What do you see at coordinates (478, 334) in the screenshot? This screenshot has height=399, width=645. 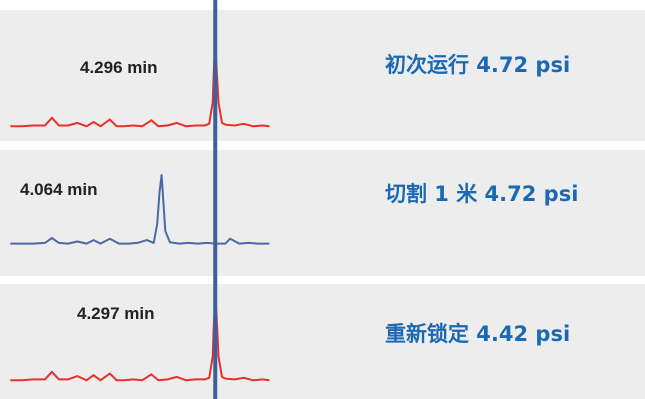 I see `run-label-relock: 重新锁定 4.42 psi` at bounding box center [478, 334].